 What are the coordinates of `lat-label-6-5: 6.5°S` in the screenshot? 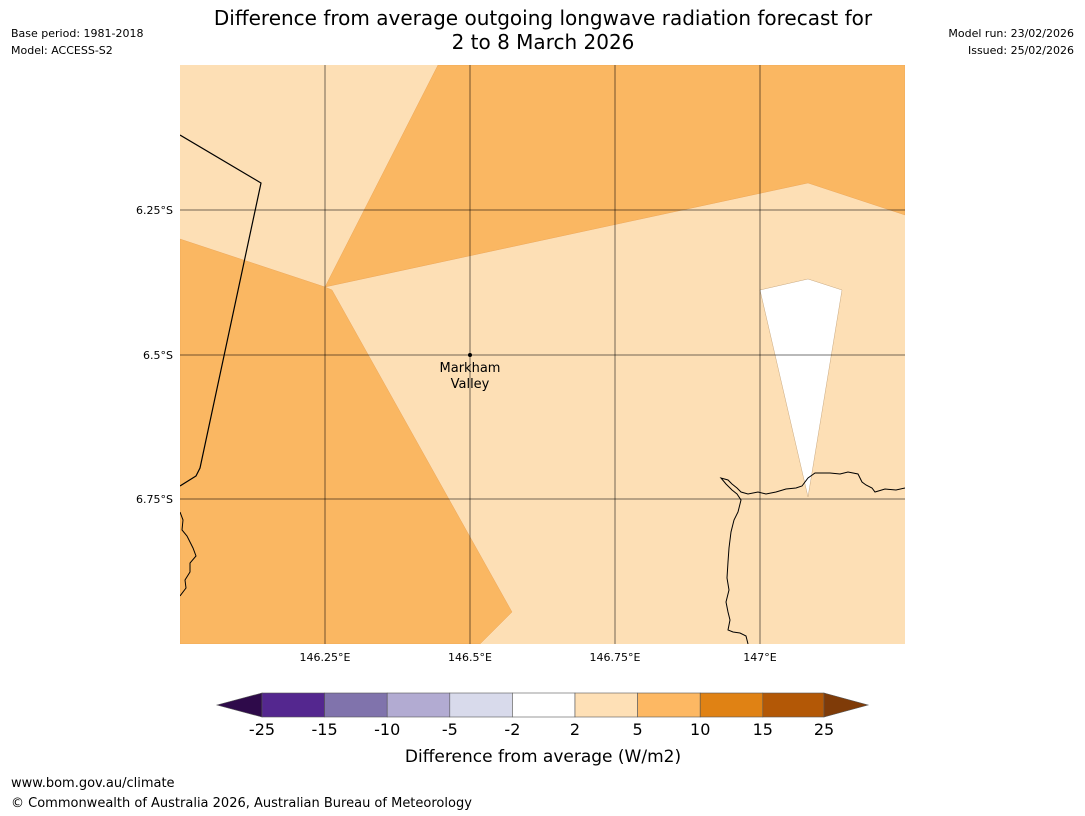 It's located at (158, 355).